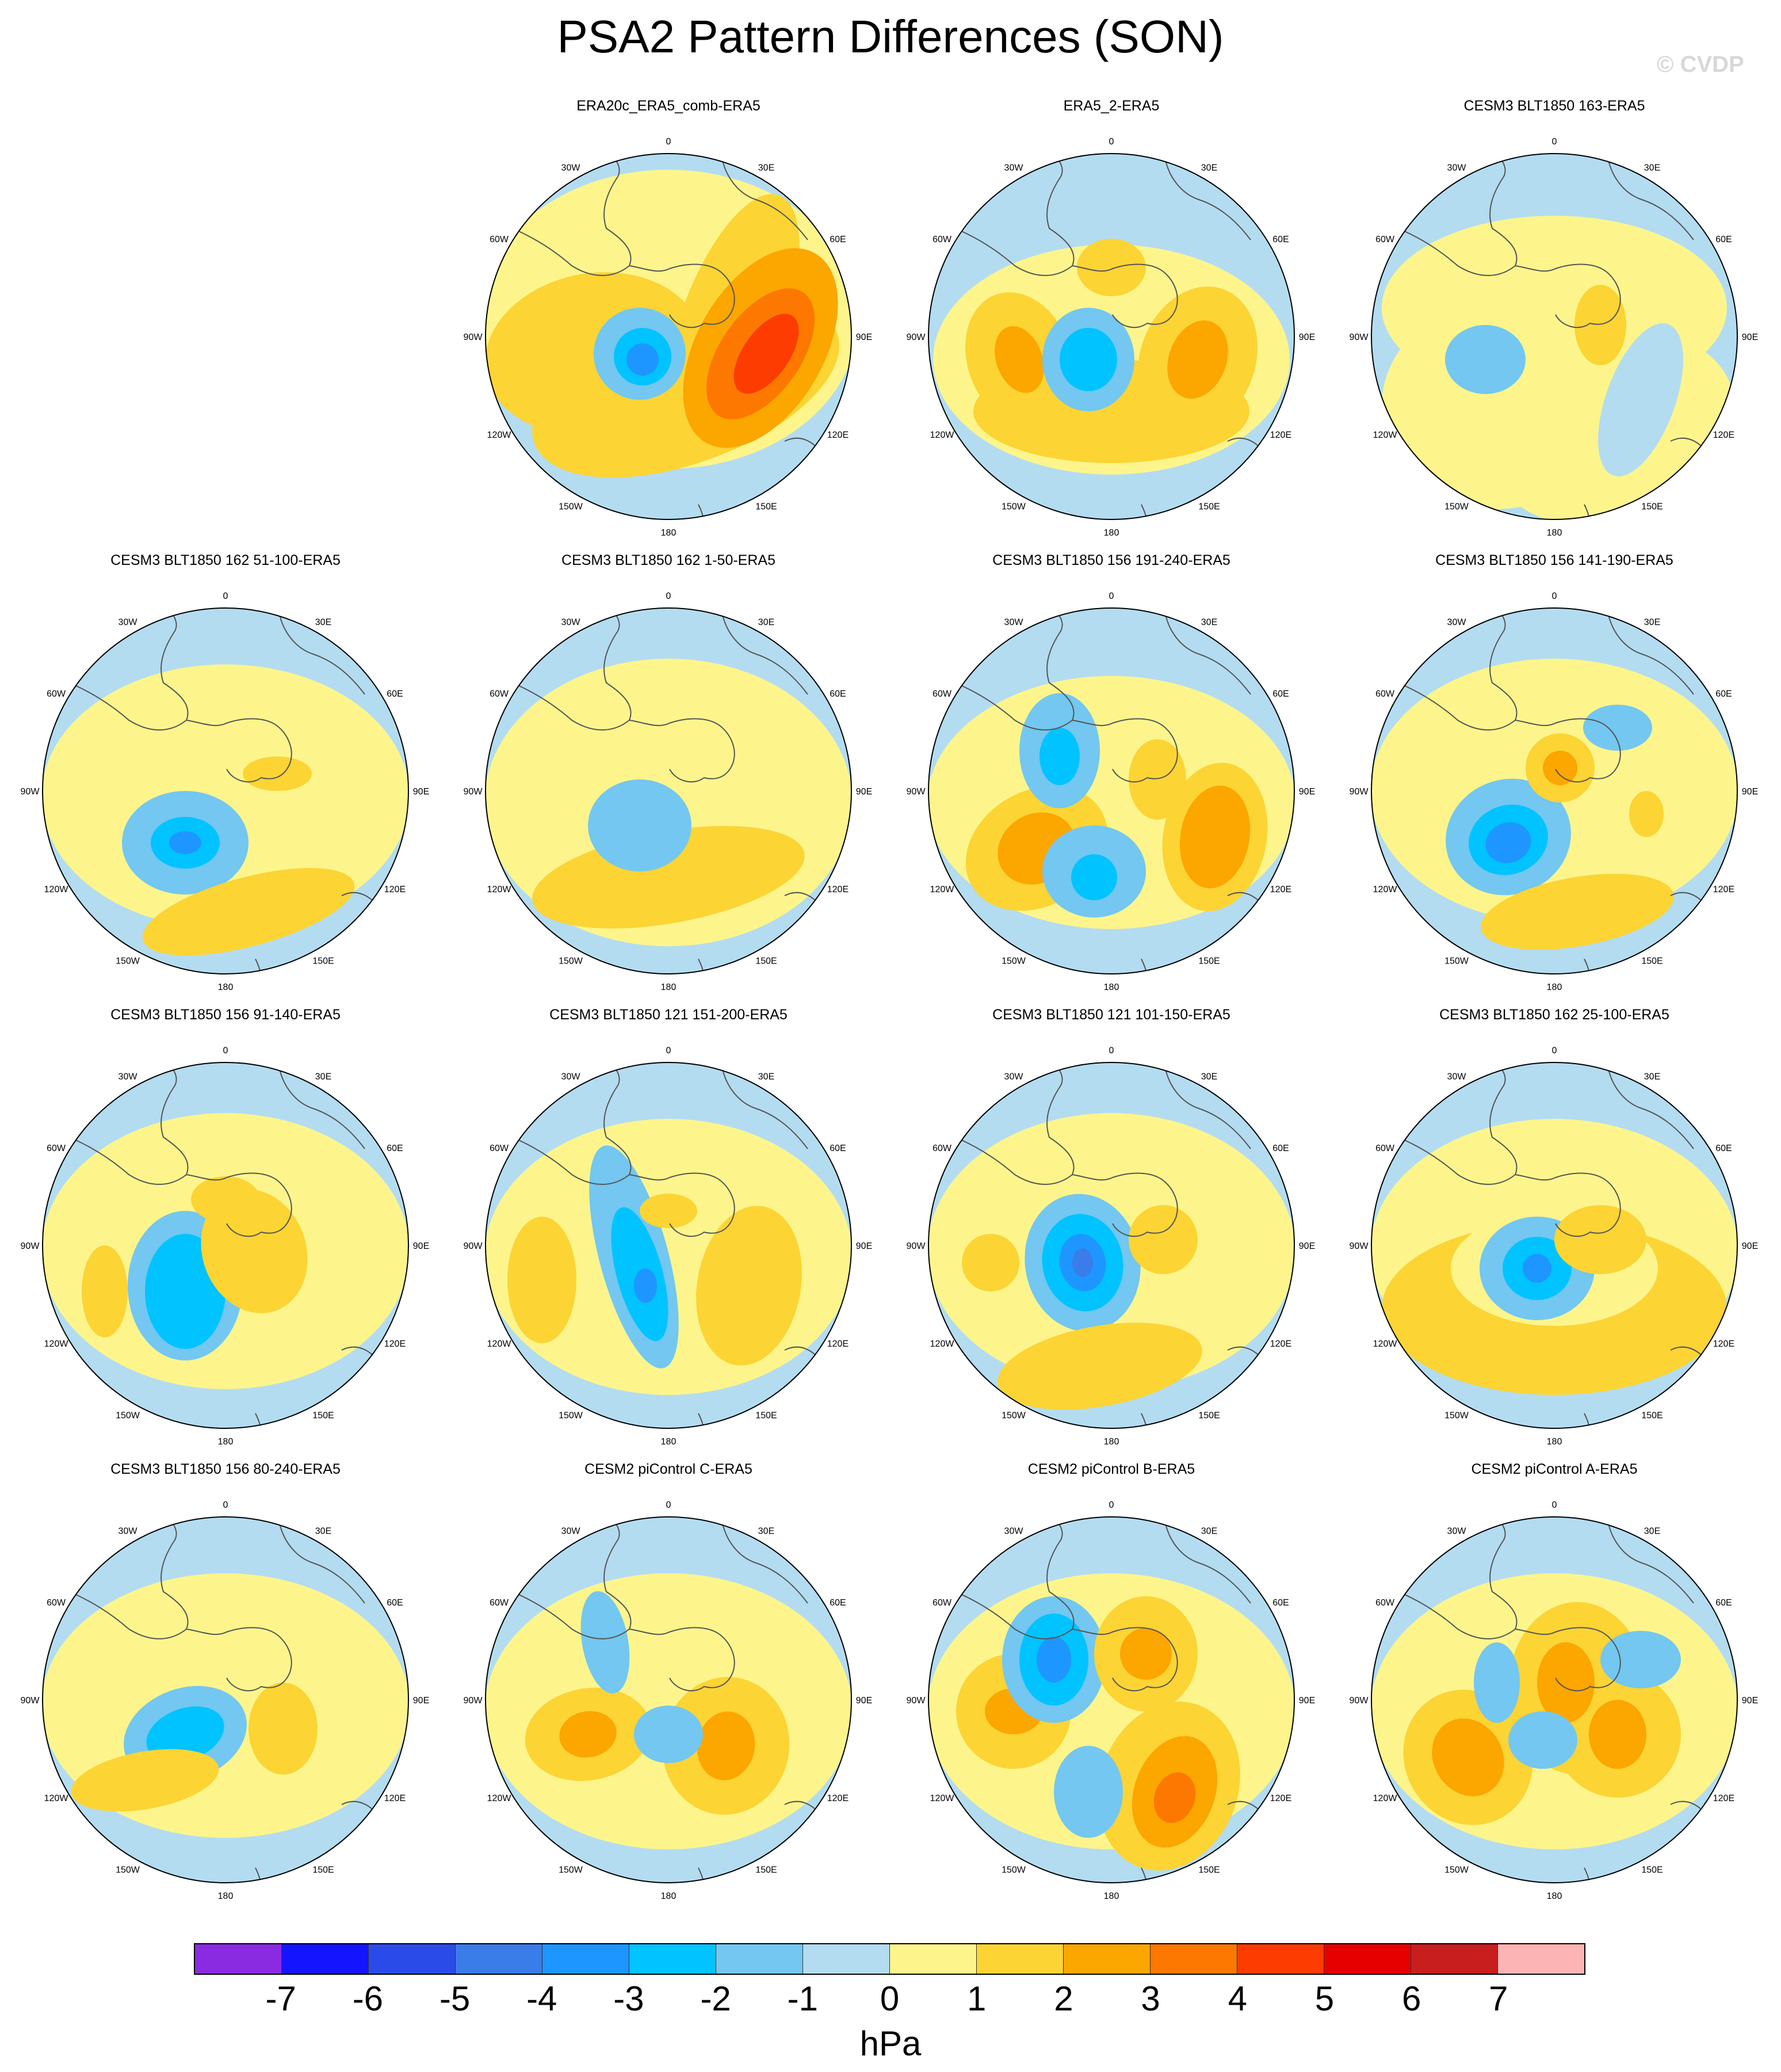  I want to click on panel-title: CESM3 BLT1850 156 191-240-ERA5, so click(1111, 560).